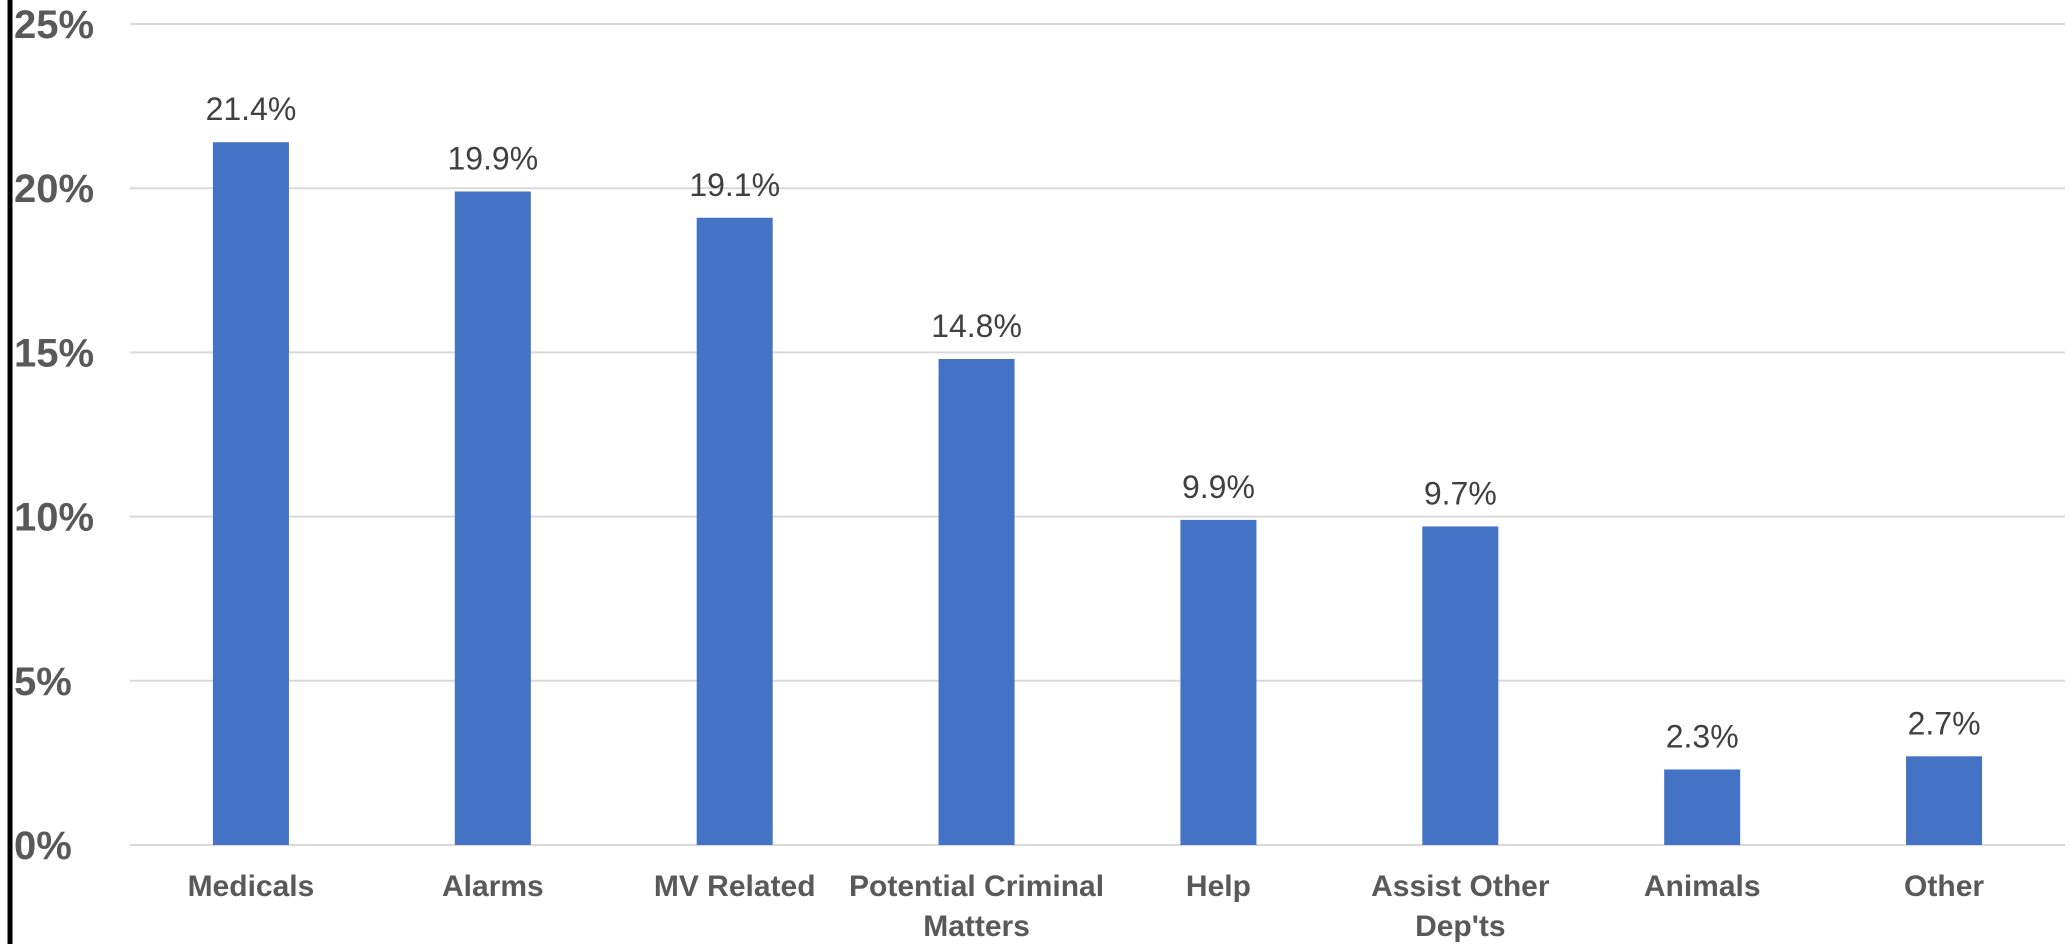 This screenshot has height=949, width=2070. What do you see at coordinates (1460, 493) in the screenshot?
I see `data-label: 9.7%` at bounding box center [1460, 493].